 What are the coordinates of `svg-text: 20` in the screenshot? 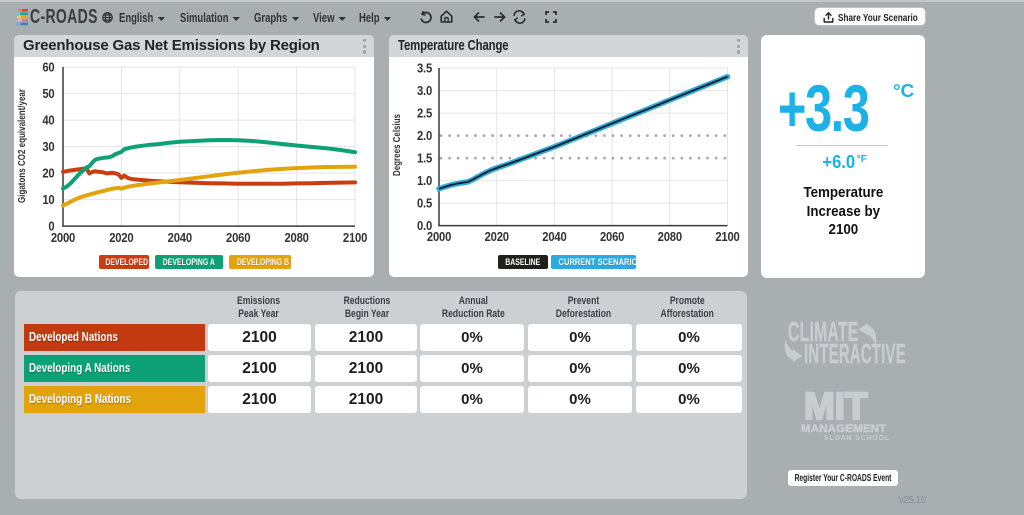 It's located at (48, 173).